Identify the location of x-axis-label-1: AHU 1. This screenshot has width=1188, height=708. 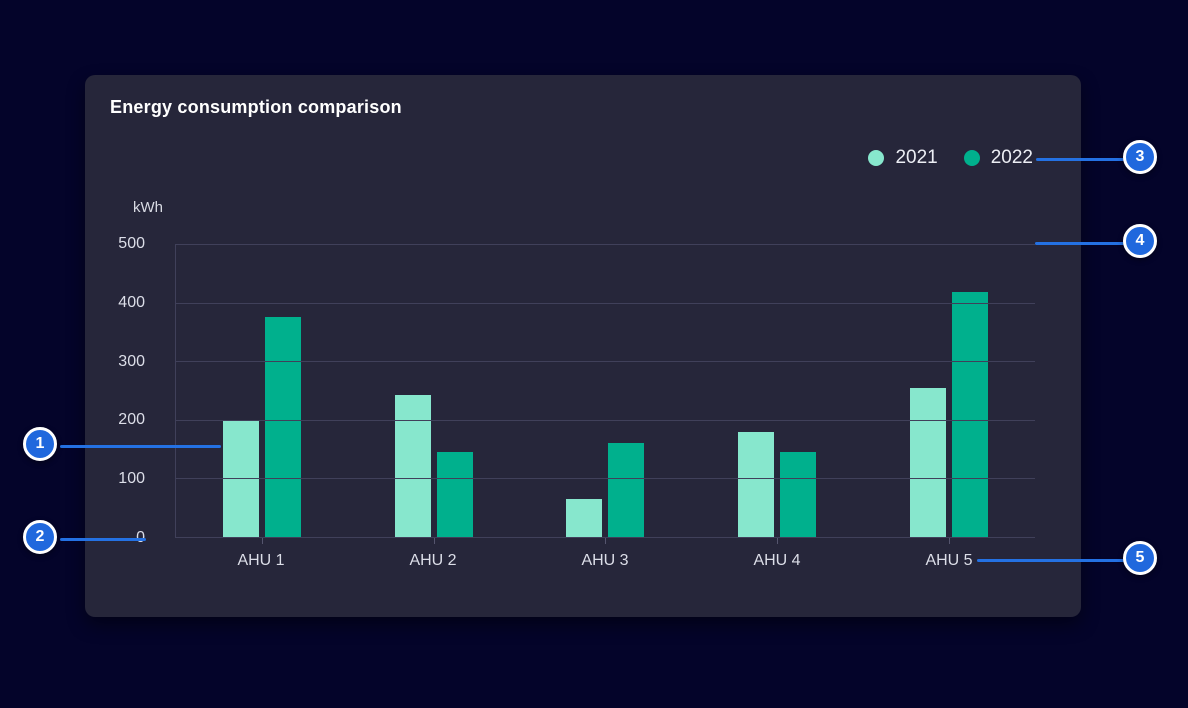
(261, 560).